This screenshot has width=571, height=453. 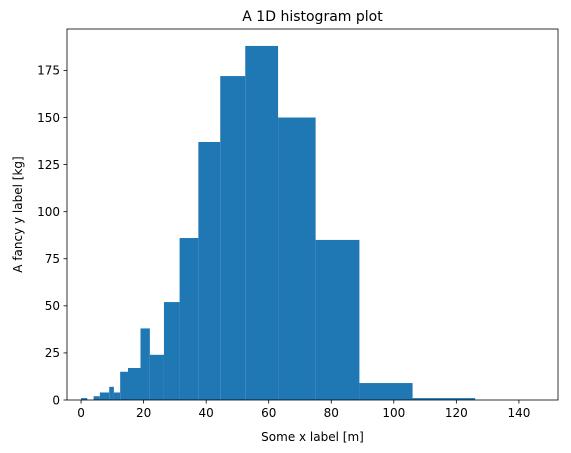 I want to click on y-tick-label: 50, so click(x=52, y=306).